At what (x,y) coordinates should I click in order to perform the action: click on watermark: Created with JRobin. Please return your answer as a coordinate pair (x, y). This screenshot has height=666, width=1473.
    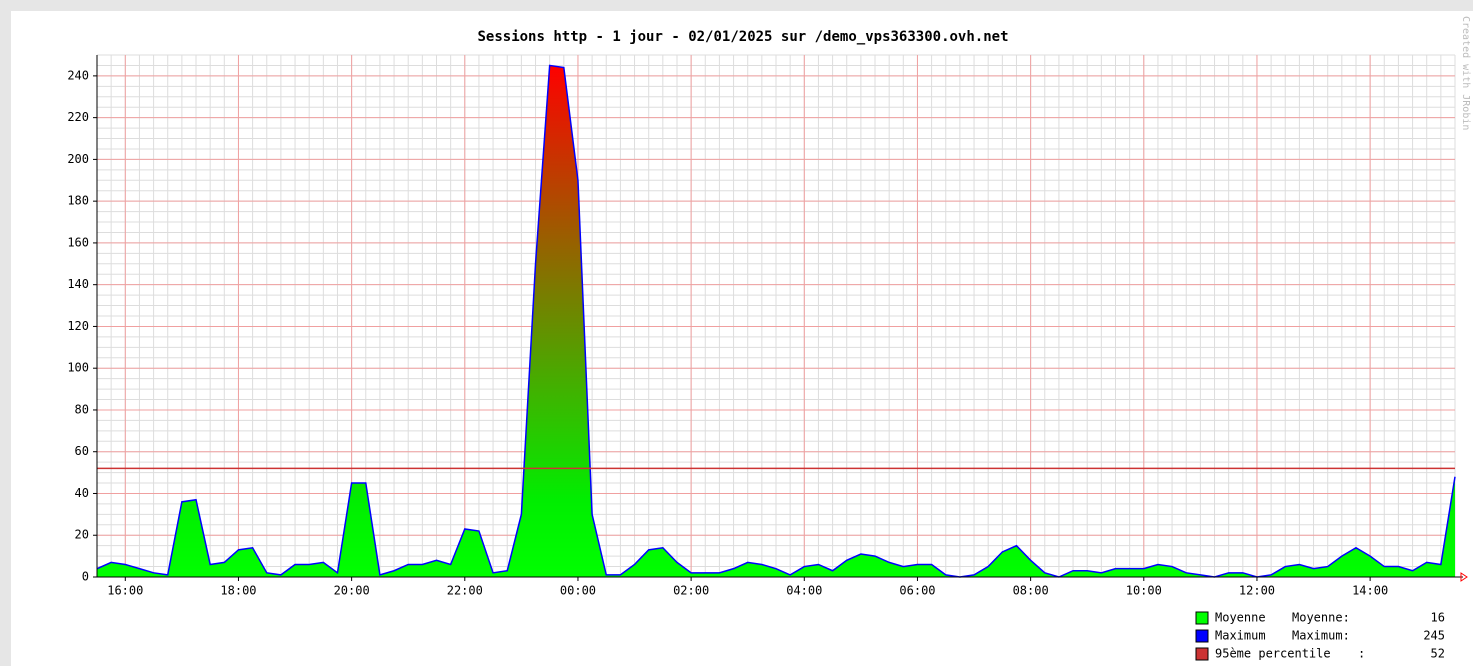
    Looking at the image, I should click on (1465, 73).